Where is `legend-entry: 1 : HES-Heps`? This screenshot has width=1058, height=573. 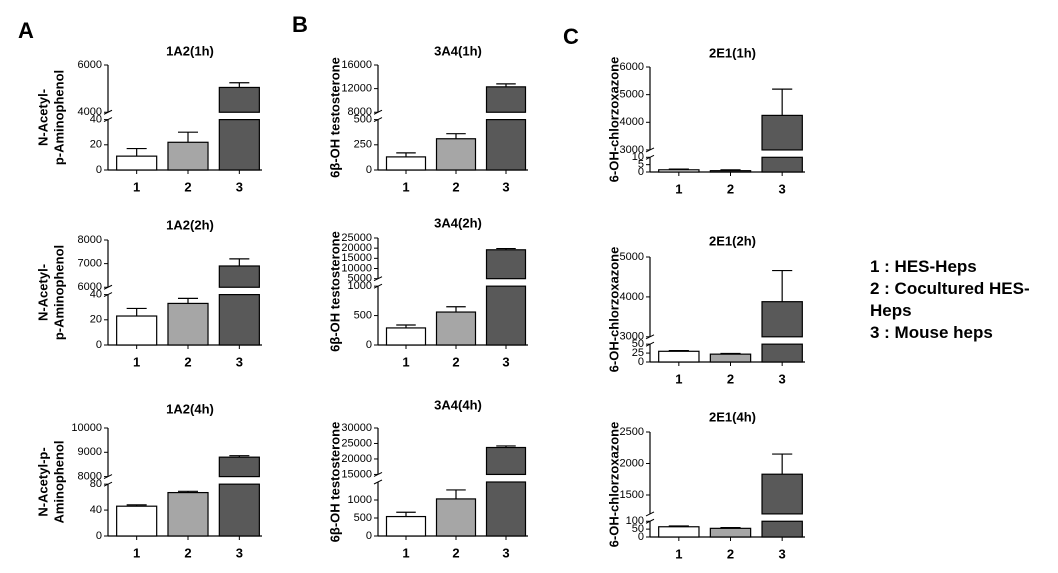 legend-entry: 1 : HES-Heps is located at coordinates (923, 266).